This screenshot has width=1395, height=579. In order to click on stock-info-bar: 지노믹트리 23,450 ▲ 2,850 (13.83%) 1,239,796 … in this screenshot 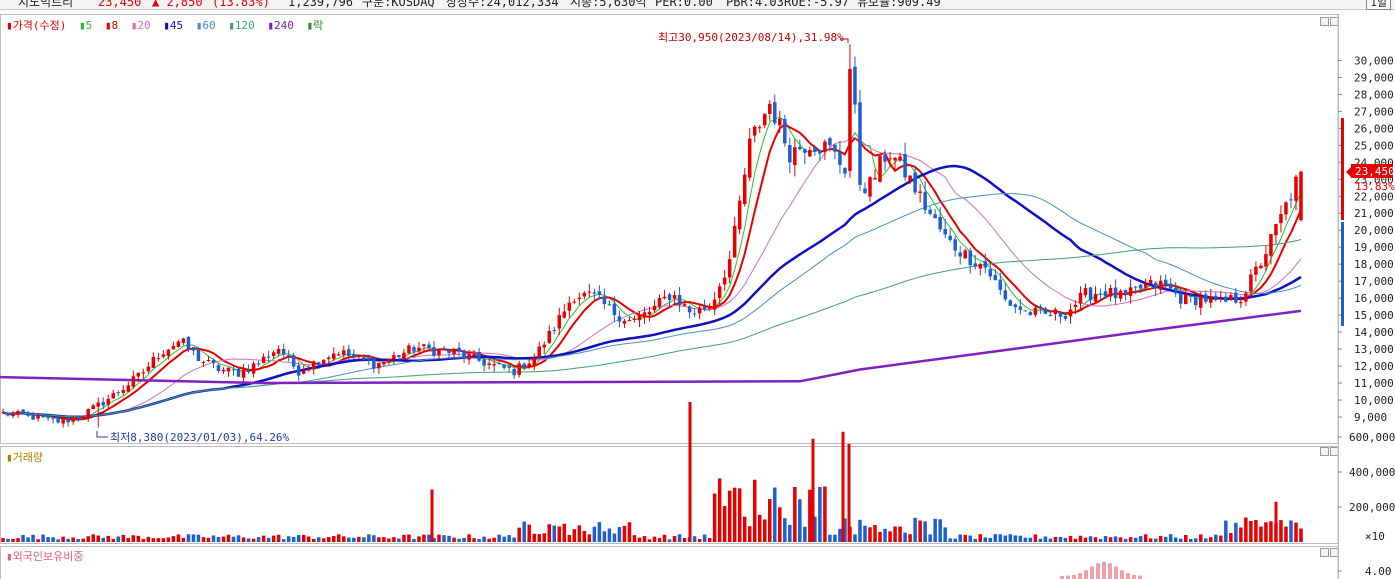, I will do `click(697, 5)`.